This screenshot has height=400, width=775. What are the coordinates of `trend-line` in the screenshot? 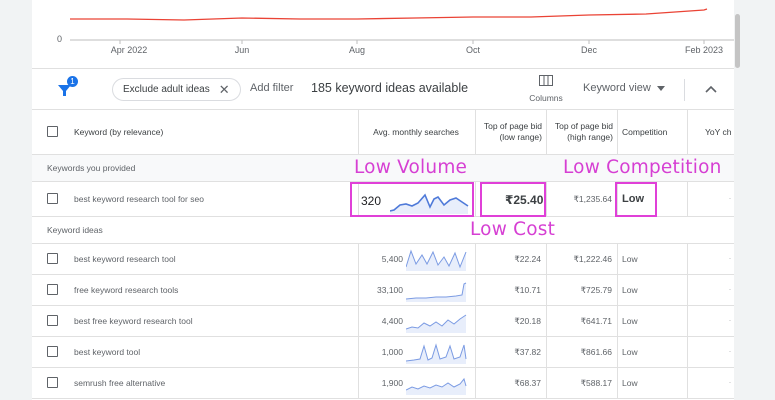 It's located at (389, 14).